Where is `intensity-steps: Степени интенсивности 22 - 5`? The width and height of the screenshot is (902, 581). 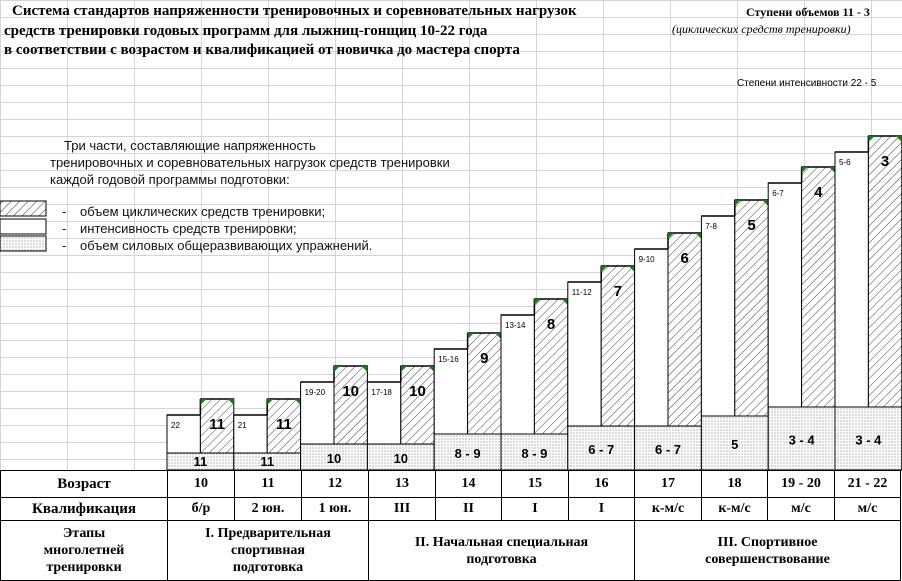
intensity-steps: Степени интенсивности 22 - 5 is located at coordinates (807, 83).